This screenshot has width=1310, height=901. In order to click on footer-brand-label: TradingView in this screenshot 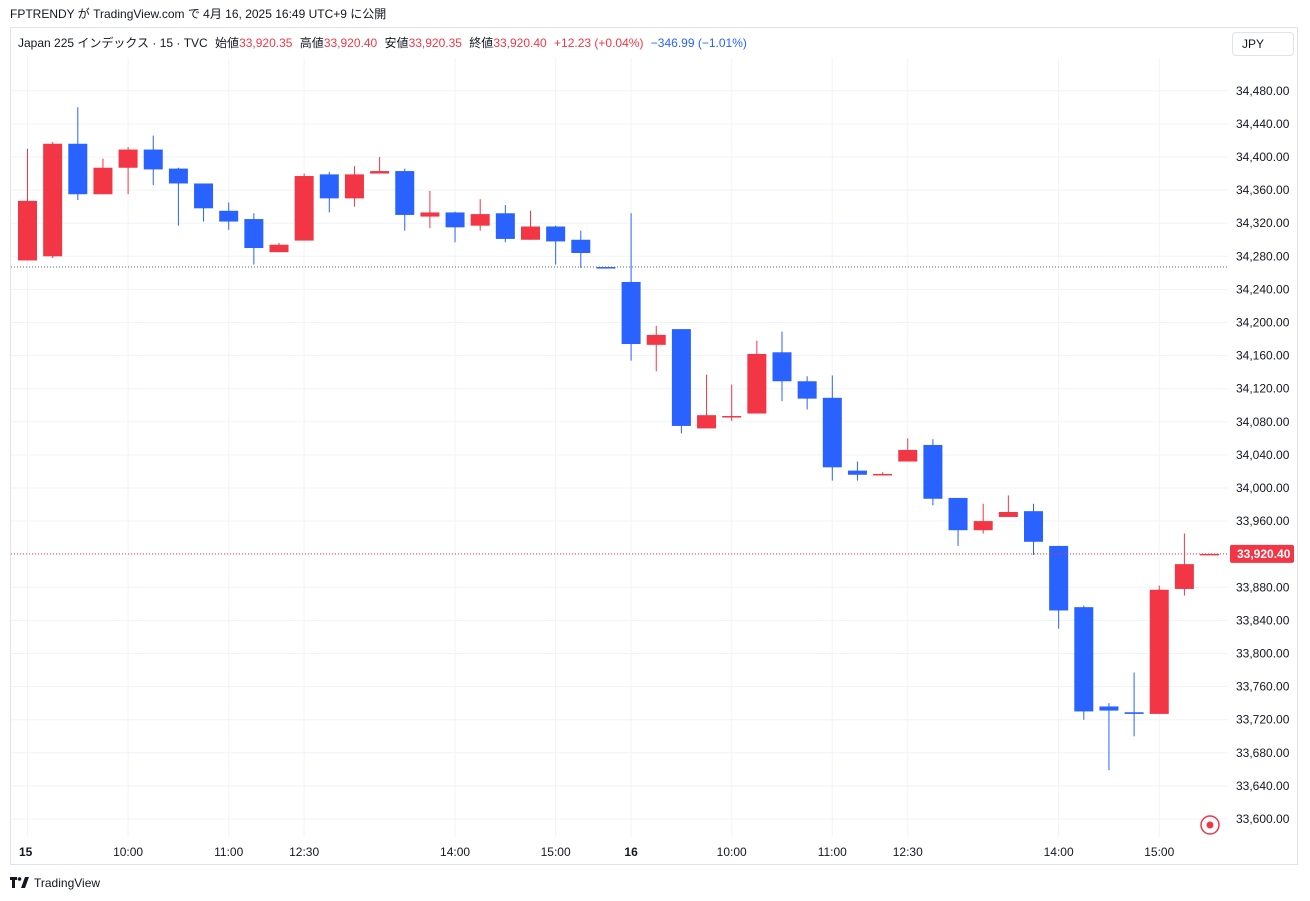, I will do `click(67, 883)`.